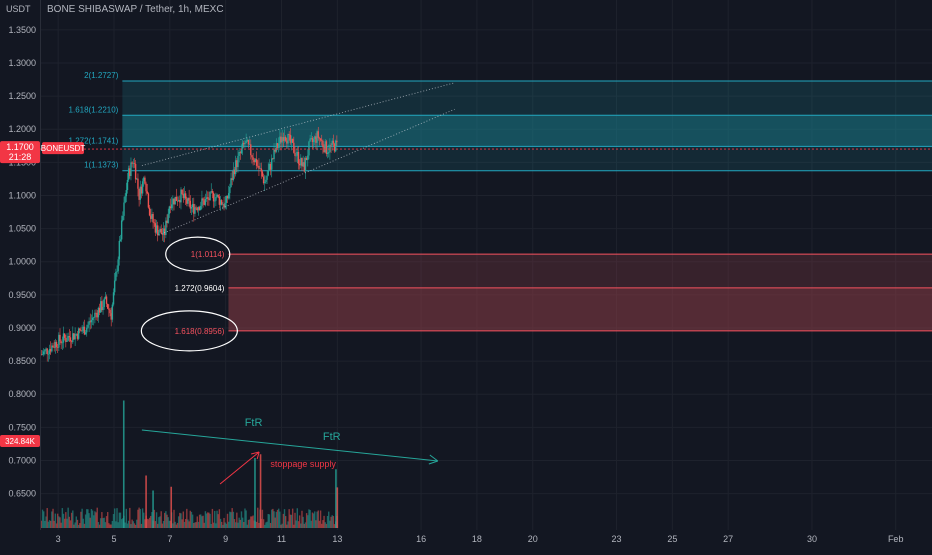 This screenshot has height=555, width=932. What do you see at coordinates (239, 468) in the screenshot?
I see `stoppage-arrow` at bounding box center [239, 468].